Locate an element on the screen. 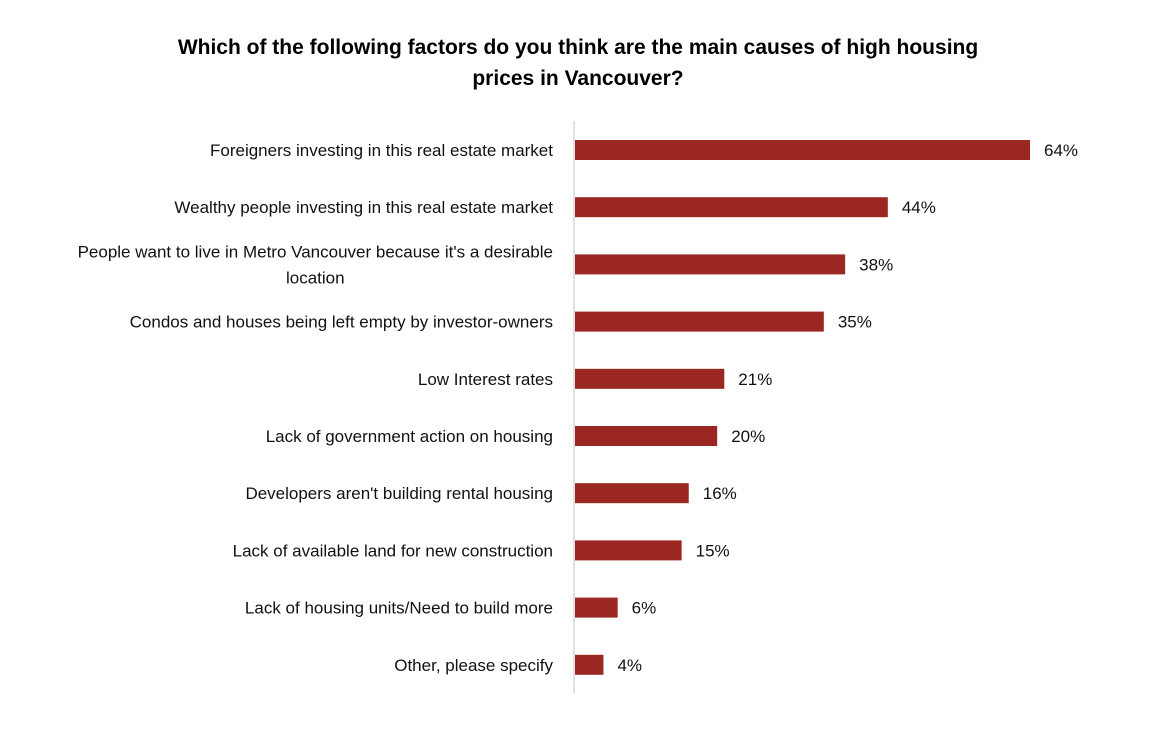 The image size is (1158, 731). category-label: Lack of government action on housing is located at coordinates (409, 436).